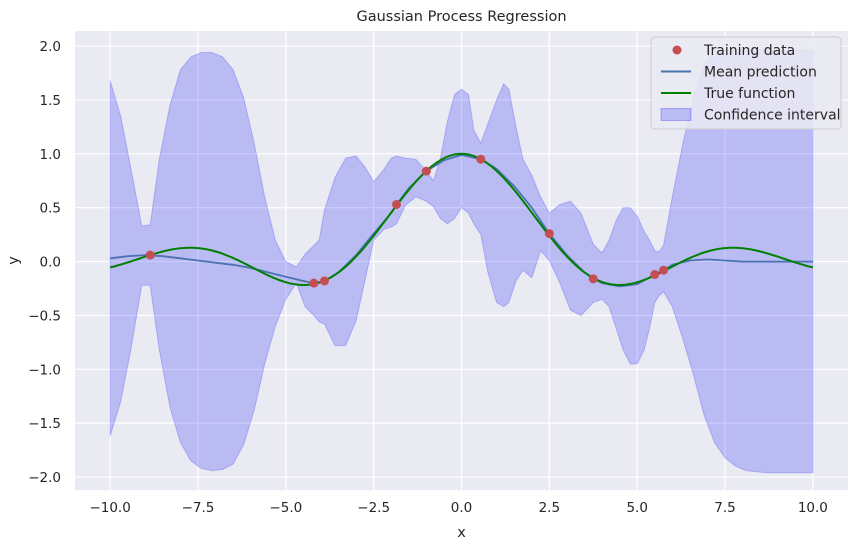  I want to click on y-tick-labels: −2.0 −1.5 −1.0 −0.5 0.0 0.5 1.0 1.5 2.0, so click(44, 262).